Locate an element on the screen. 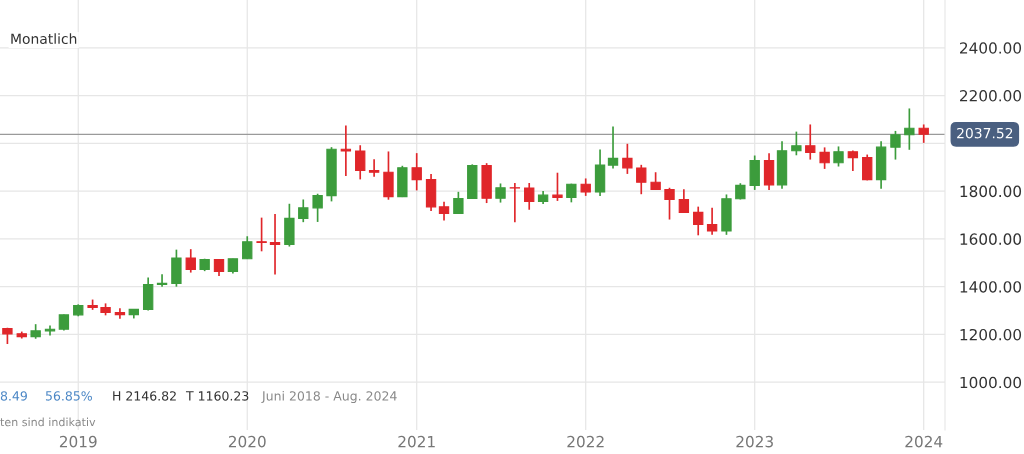 This screenshot has width=1024, height=454. x-tick-label: 2021 is located at coordinates (416, 441).